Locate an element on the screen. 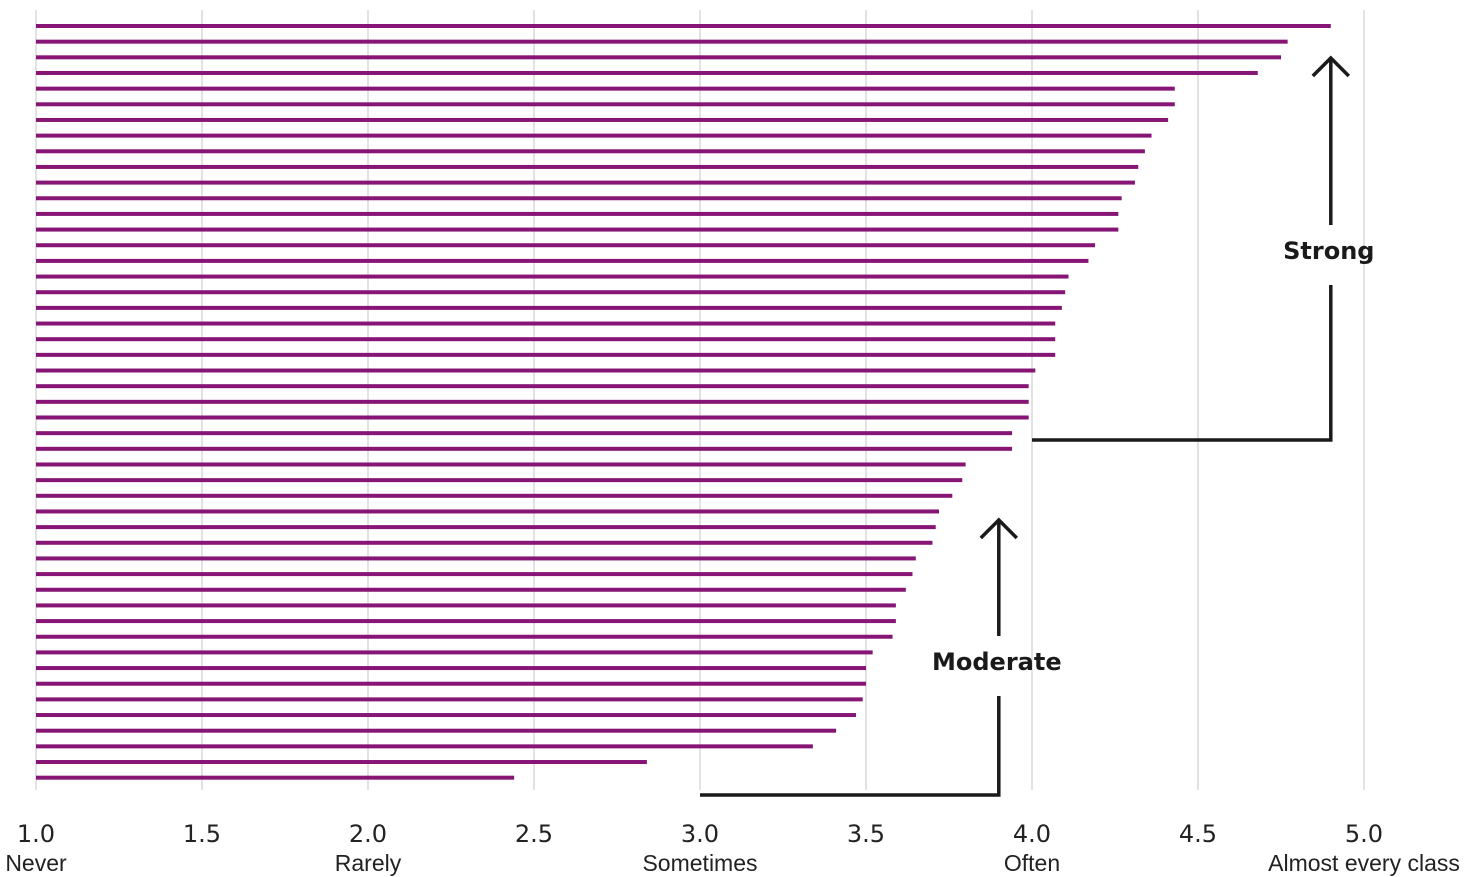 This screenshot has width=1467, height=877. x-tick-descriptor: Sometimes is located at coordinates (699, 863).